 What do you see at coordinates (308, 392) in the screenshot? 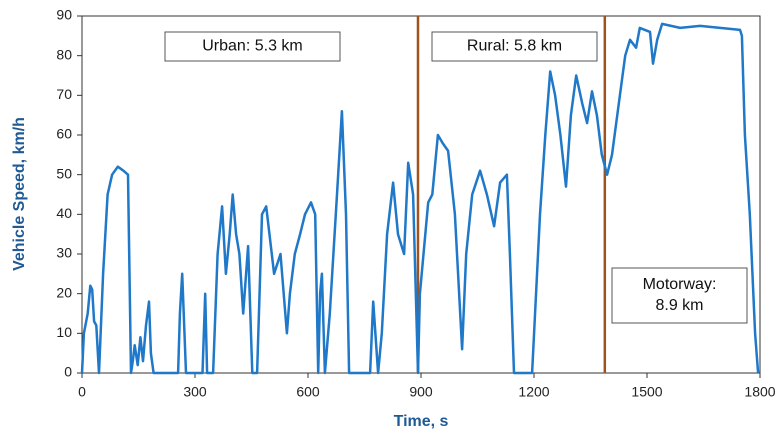
I see `x-tick-label: 600` at bounding box center [308, 392].